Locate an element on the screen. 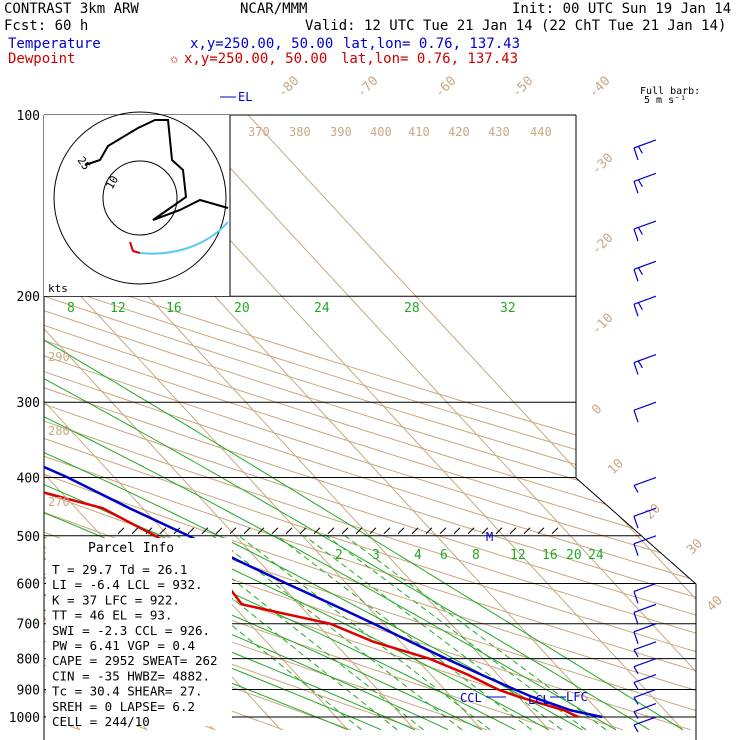 This screenshot has width=740, height=740. mixing-ratio-label: 28 is located at coordinates (412, 308).